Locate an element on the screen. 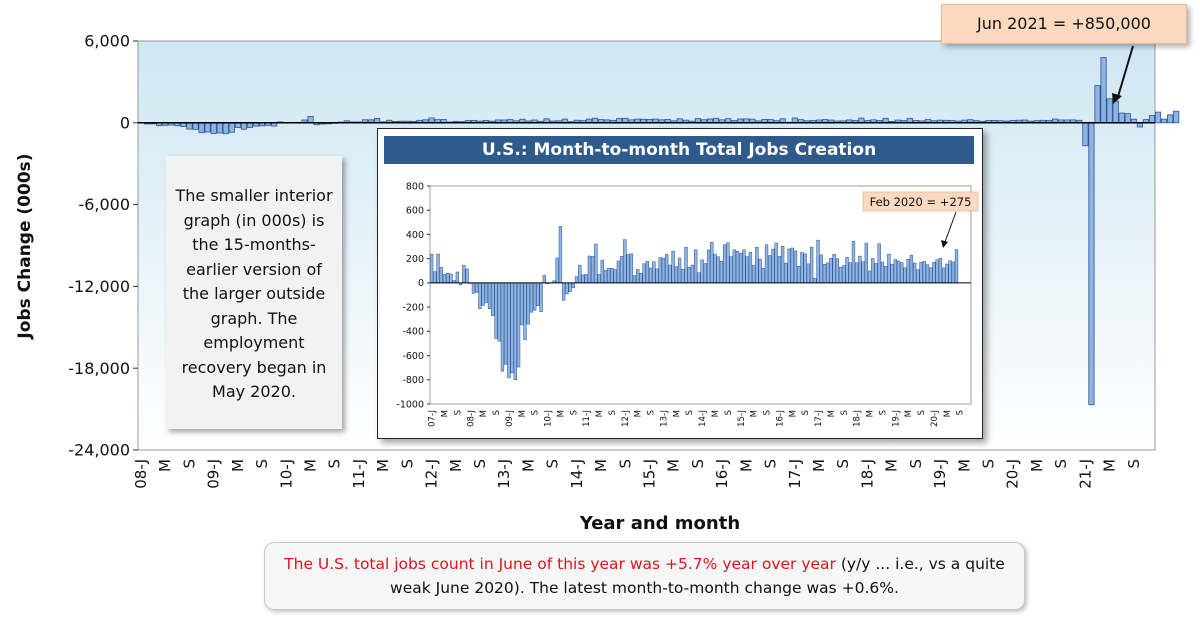  main-y-tick-label: -24,000 is located at coordinates (99, 450).